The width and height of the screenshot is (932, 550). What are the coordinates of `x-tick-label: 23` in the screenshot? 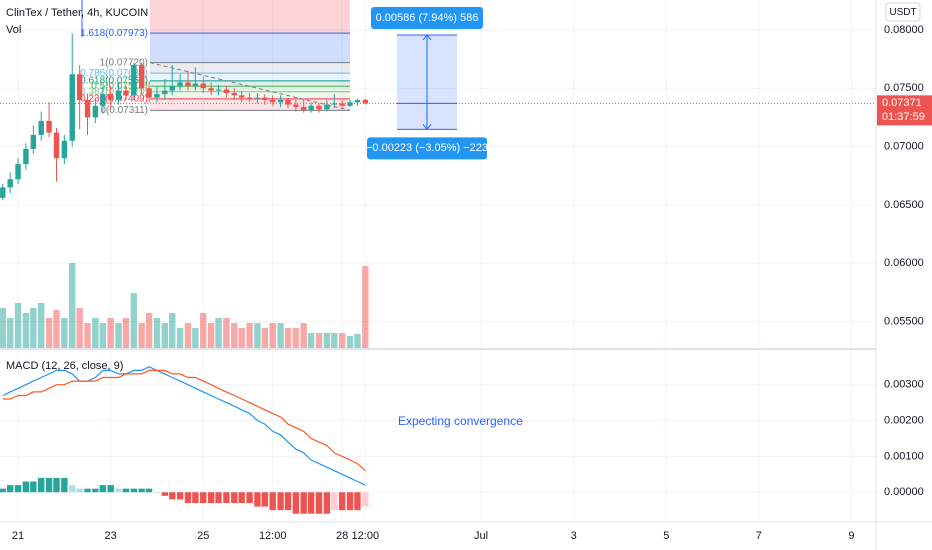 It's located at (111, 536).